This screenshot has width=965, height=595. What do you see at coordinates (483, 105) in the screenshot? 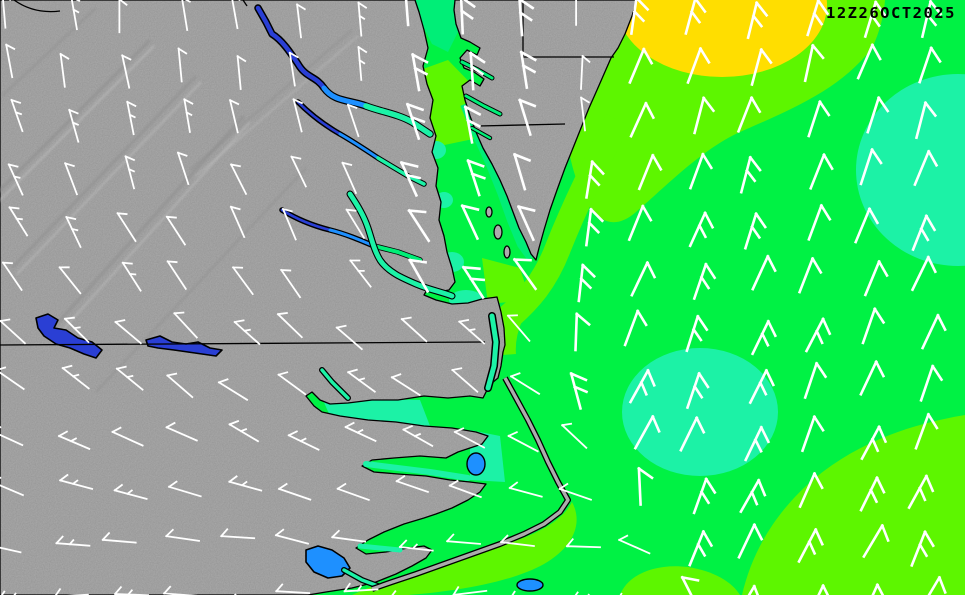
I see `choptank-river` at bounding box center [483, 105].